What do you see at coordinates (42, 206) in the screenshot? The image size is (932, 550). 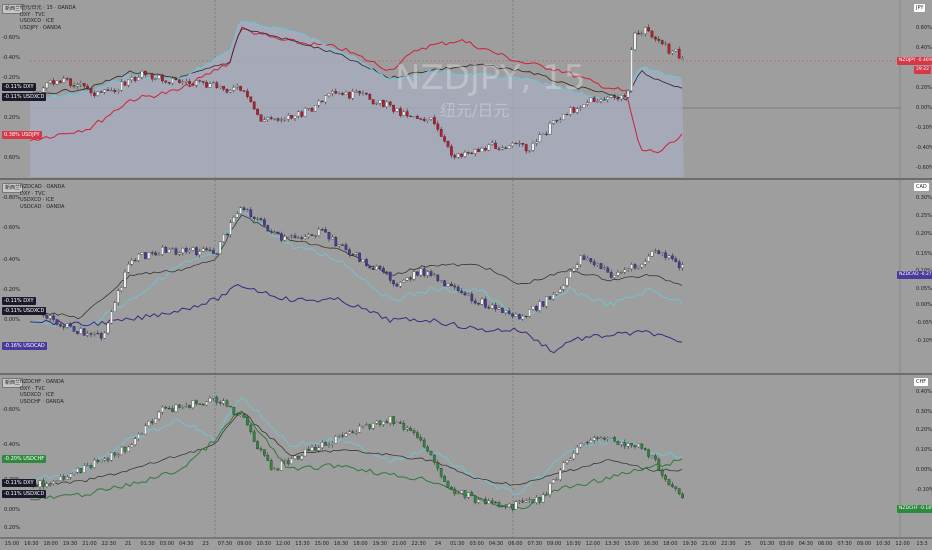 I see `legend-item: USDCAD · OANDA` at bounding box center [42, 206].